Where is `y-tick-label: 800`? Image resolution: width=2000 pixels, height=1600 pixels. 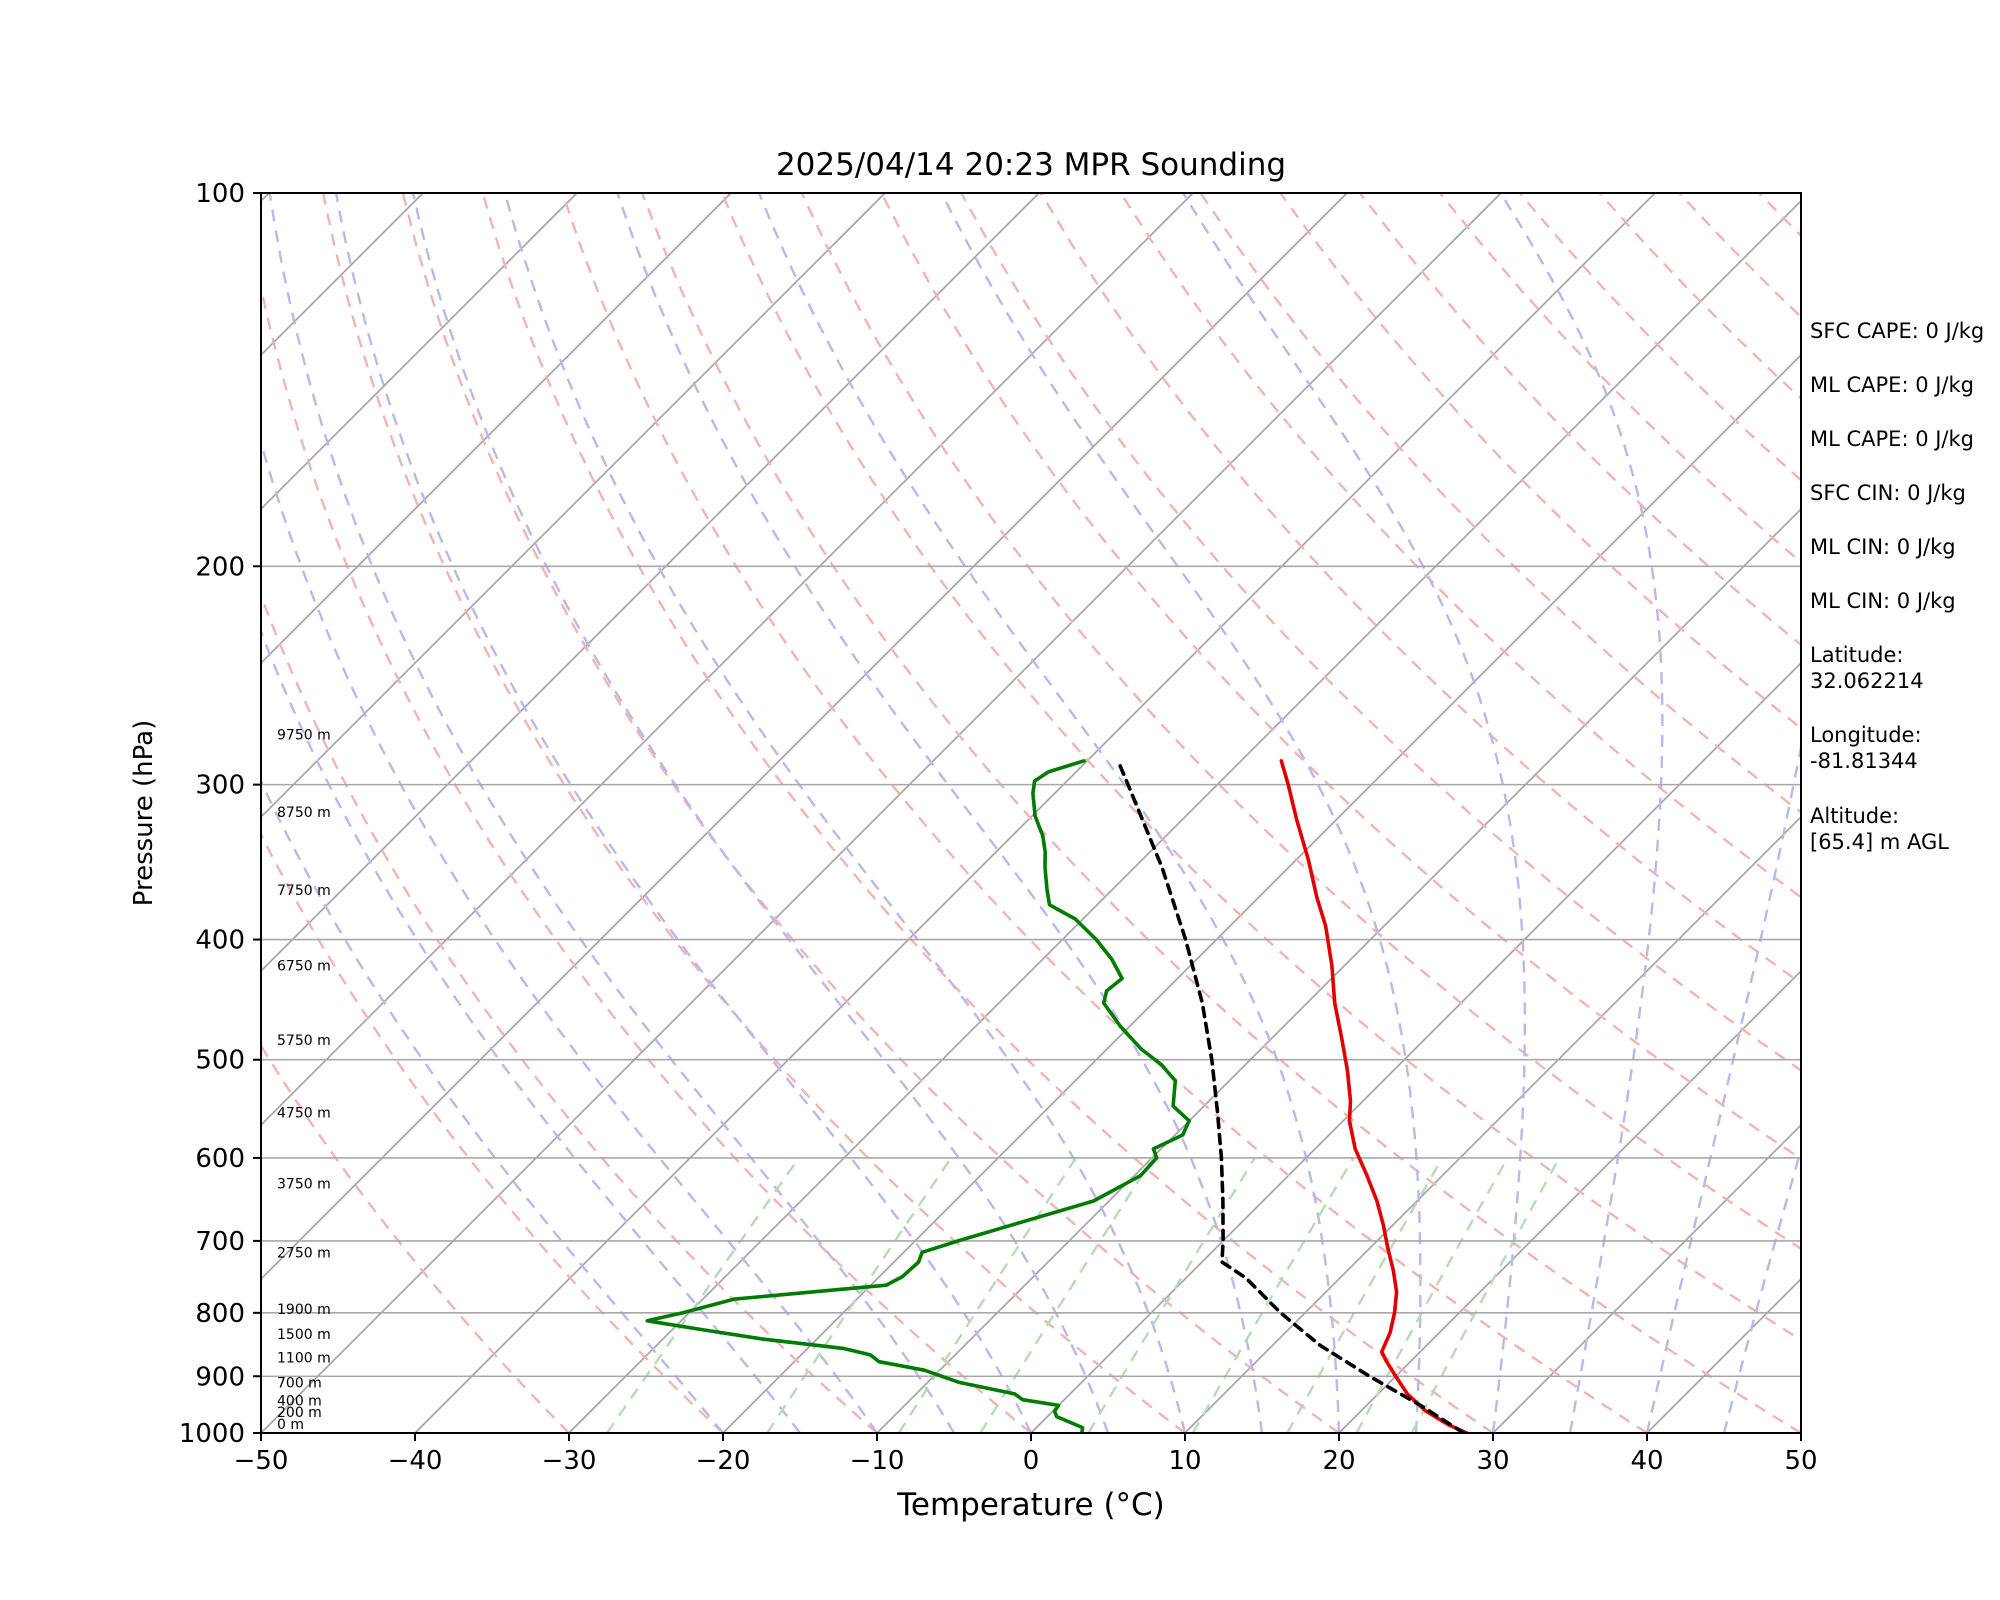 y-tick-label: 800 is located at coordinates (220, 1314).